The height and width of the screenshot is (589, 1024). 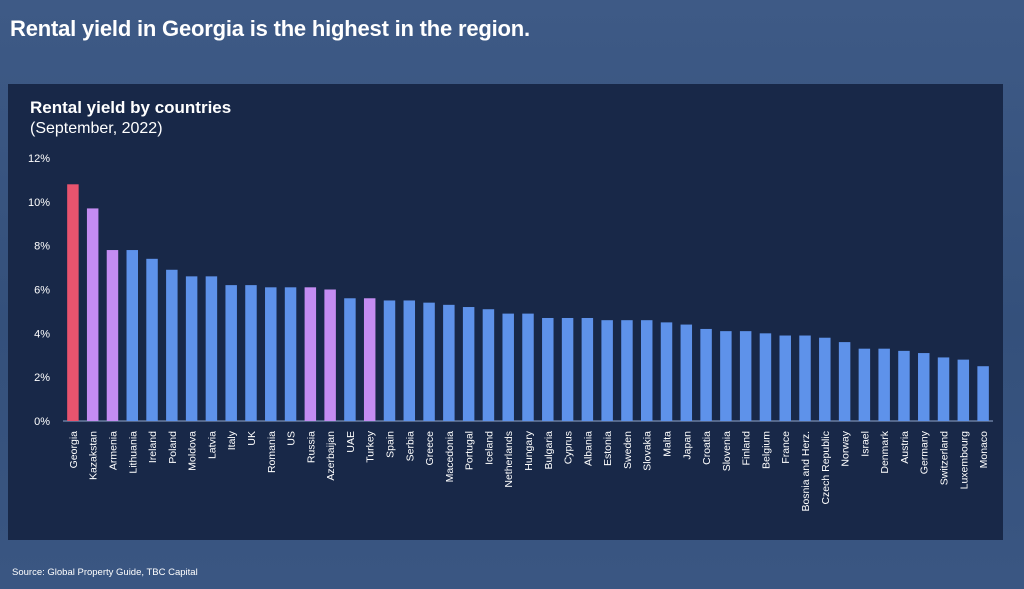 I want to click on bar-kazakstan, so click(x=92, y=314).